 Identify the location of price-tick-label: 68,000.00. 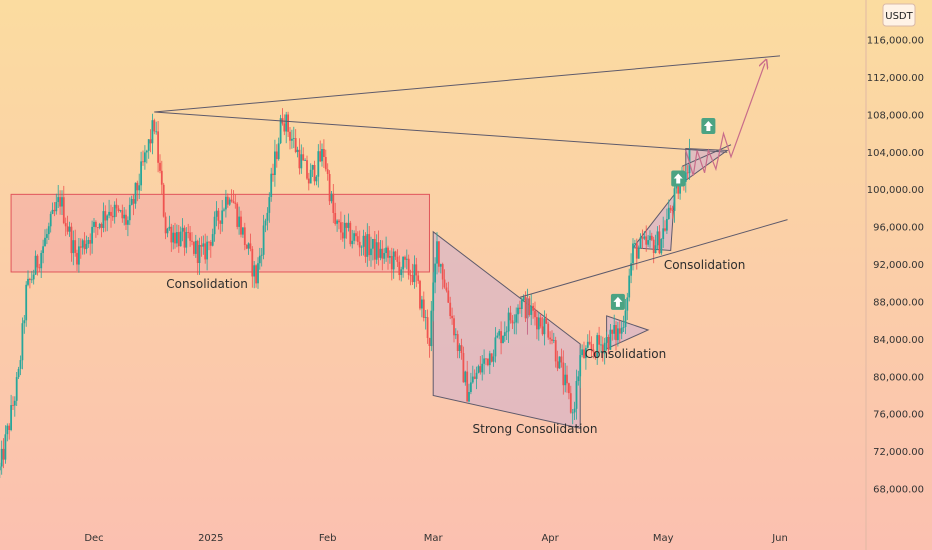
(898, 490).